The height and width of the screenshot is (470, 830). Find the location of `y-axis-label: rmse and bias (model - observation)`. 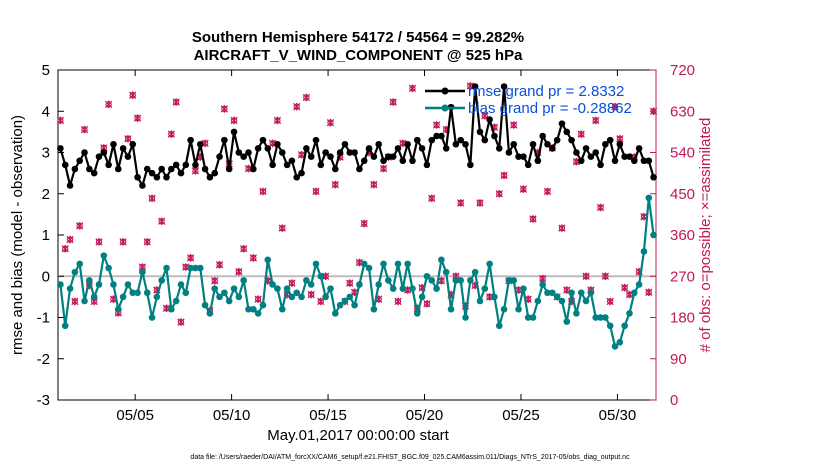

y-axis-label: rmse and bias (model - observation) is located at coordinates (17, 235).